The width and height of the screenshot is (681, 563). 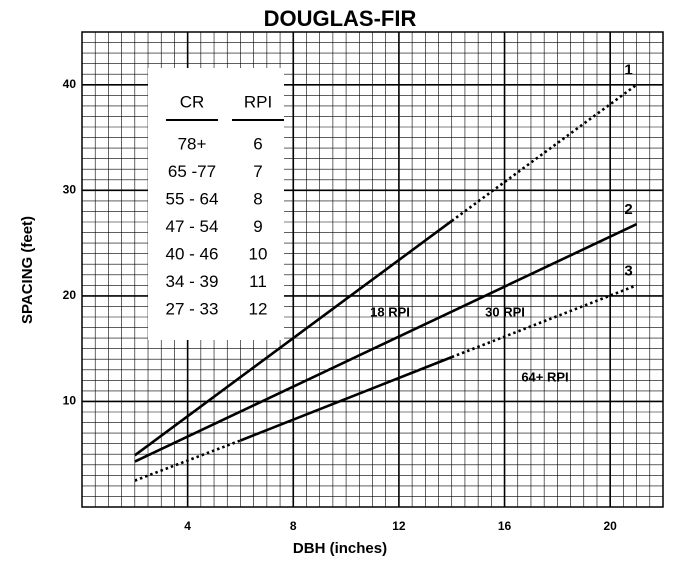 What do you see at coordinates (258, 253) in the screenshot?
I see `table-cell: 10` at bounding box center [258, 253].